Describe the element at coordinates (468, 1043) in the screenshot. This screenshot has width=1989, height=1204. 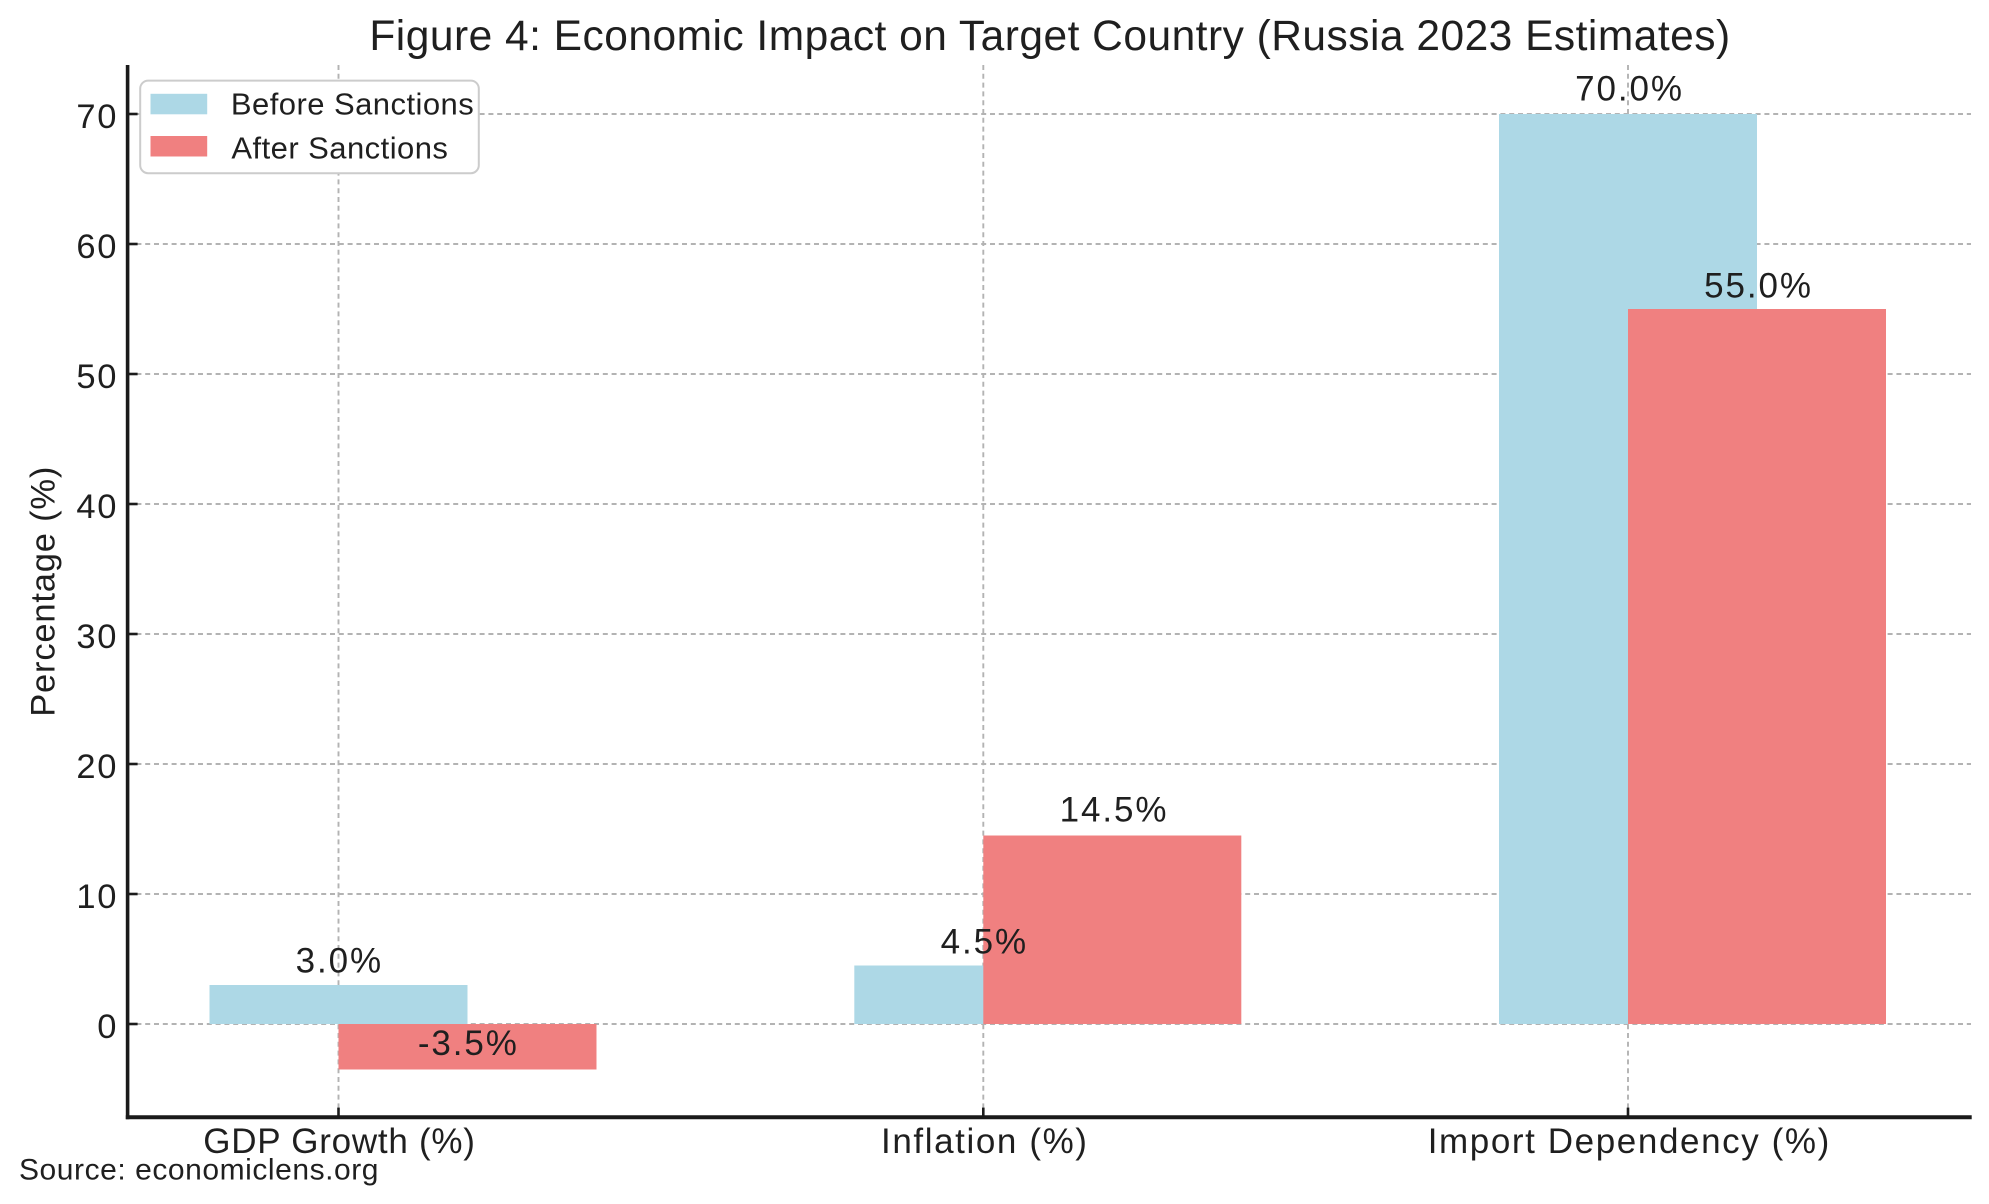
I see `svg-text: -3.5%` at that location.